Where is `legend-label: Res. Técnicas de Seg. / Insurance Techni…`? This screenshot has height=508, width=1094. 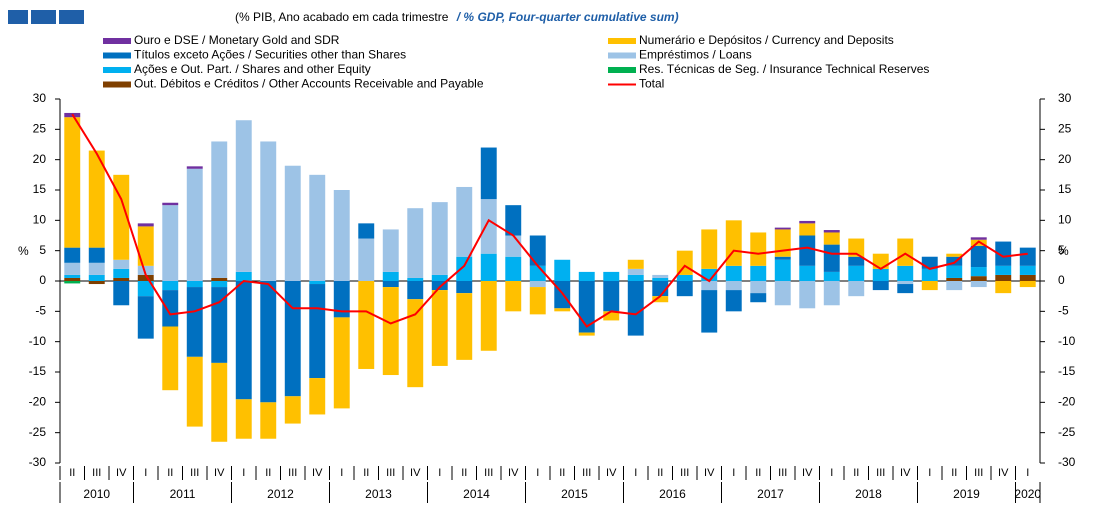 legend-label: Res. Técnicas de Seg. / Insurance Techni… is located at coordinates (784, 69).